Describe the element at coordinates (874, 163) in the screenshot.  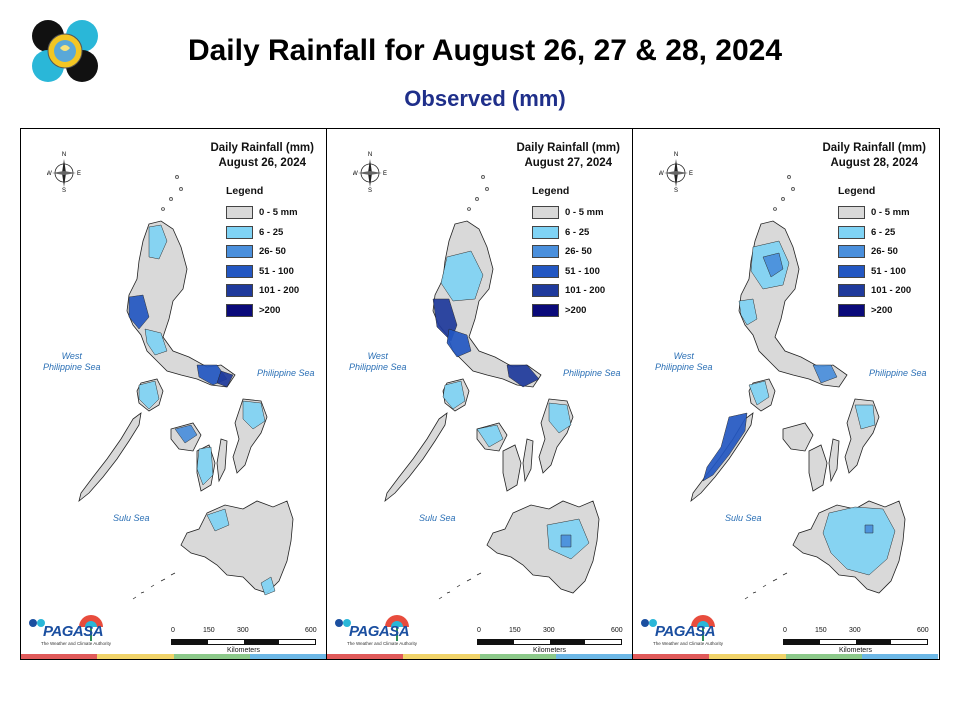
I see `panel-date: August 28, 2024` at that location.